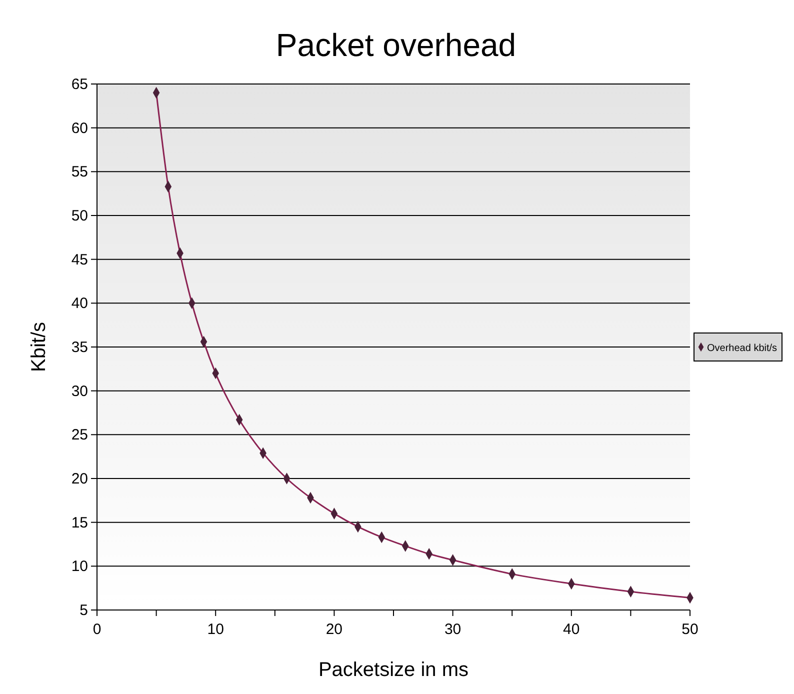 This screenshot has height=694, width=794. Describe the element at coordinates (79, 216) in the screenshot. I see `y-tick-label: 50` at that location.